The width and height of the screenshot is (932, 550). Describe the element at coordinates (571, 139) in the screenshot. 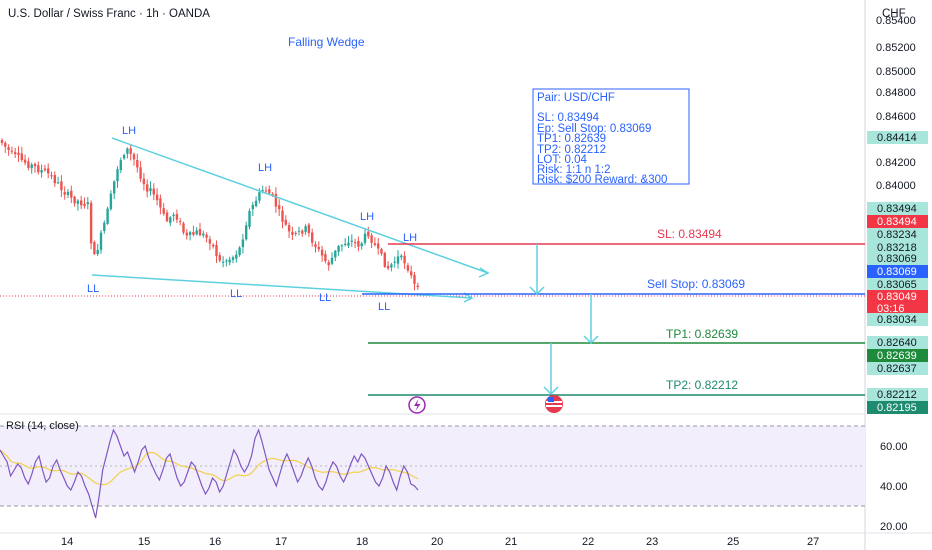

I see `info-line: TP1: 0.82639` at that location.